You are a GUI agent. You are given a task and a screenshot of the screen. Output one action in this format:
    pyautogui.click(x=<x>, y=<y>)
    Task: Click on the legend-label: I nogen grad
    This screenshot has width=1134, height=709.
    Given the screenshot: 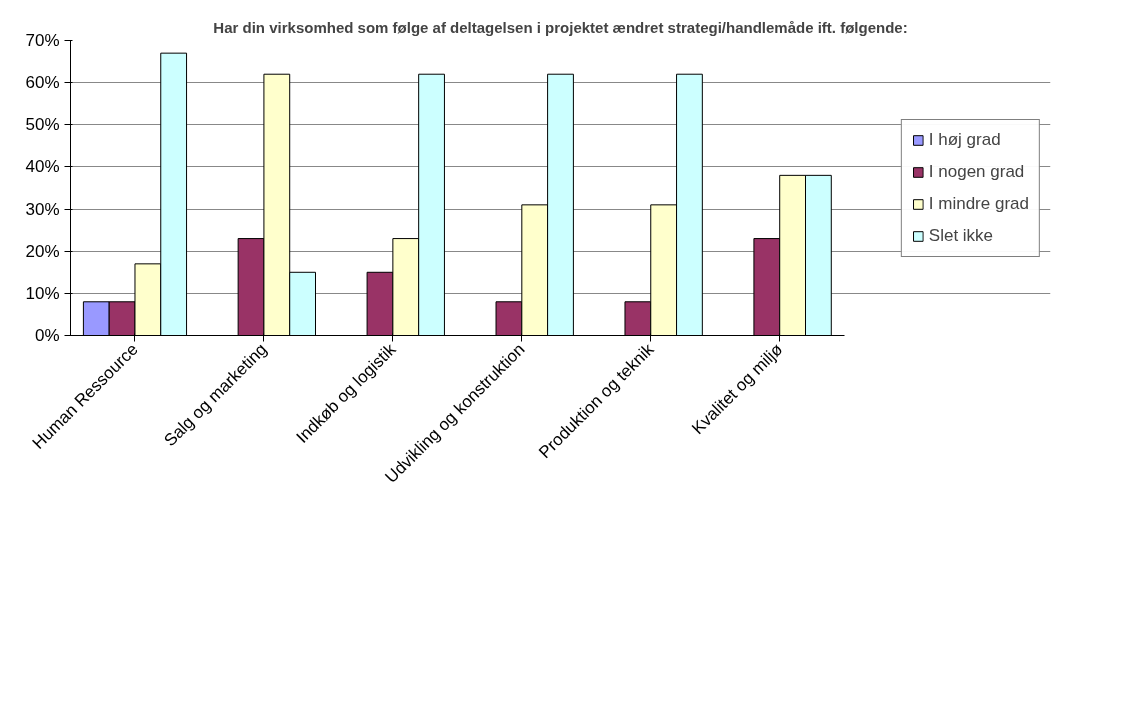 What is the action you would take?
    pyautogui.click(x=976, y=171)
    